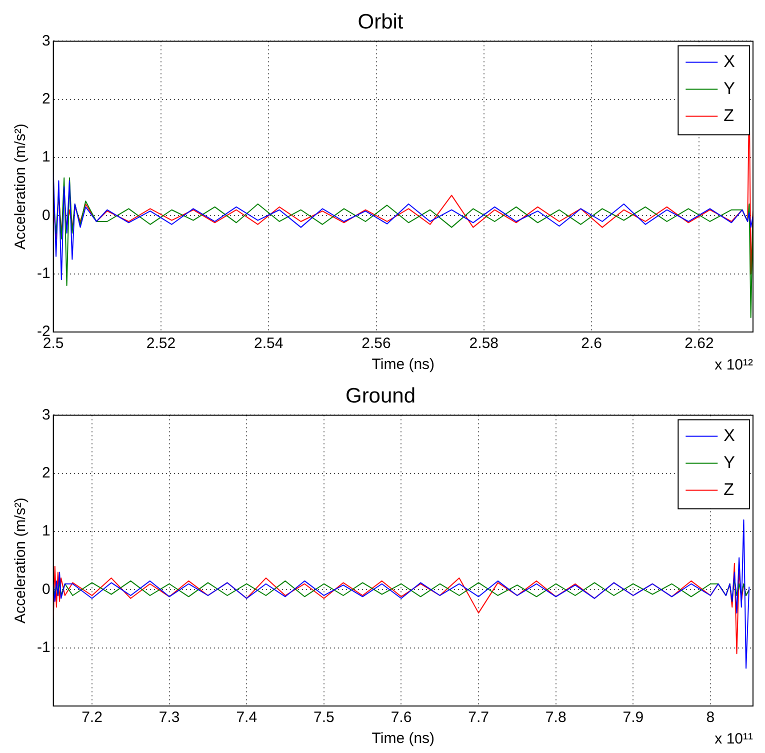 Image resolution: width=765 pixels, height=753 pixels. I want to click on x-tick-label: 2.62, so click(699, 343).